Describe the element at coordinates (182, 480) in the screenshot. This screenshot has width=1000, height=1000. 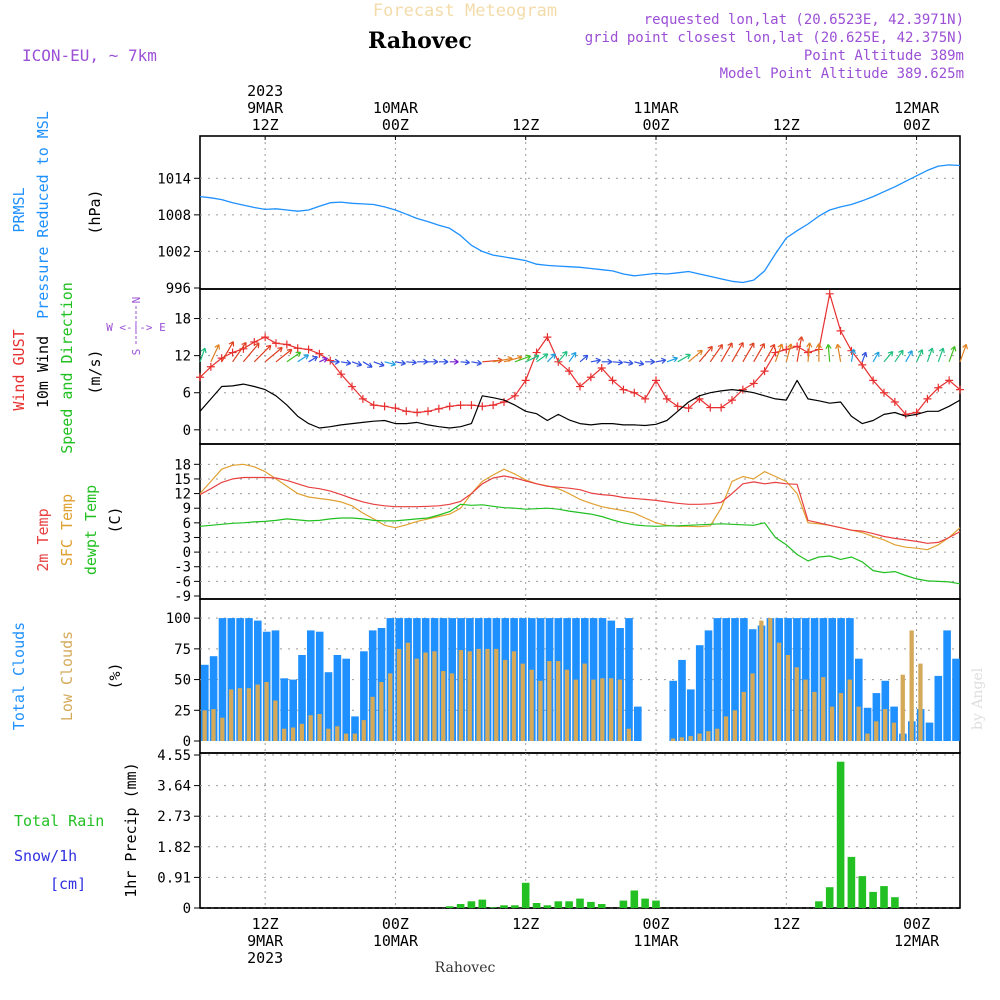
I see `ytick-label: 15` at that location.